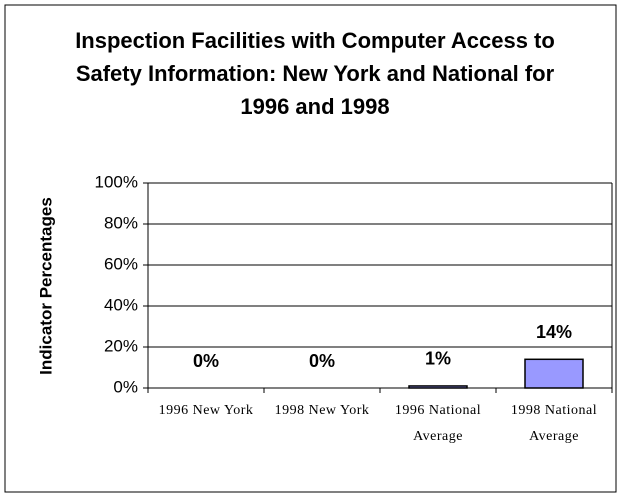 This screenshot has height=498, width=622. Describe the element at coordinates (438, 359) in the screenshot. I see `data-label: 1%` at that location.